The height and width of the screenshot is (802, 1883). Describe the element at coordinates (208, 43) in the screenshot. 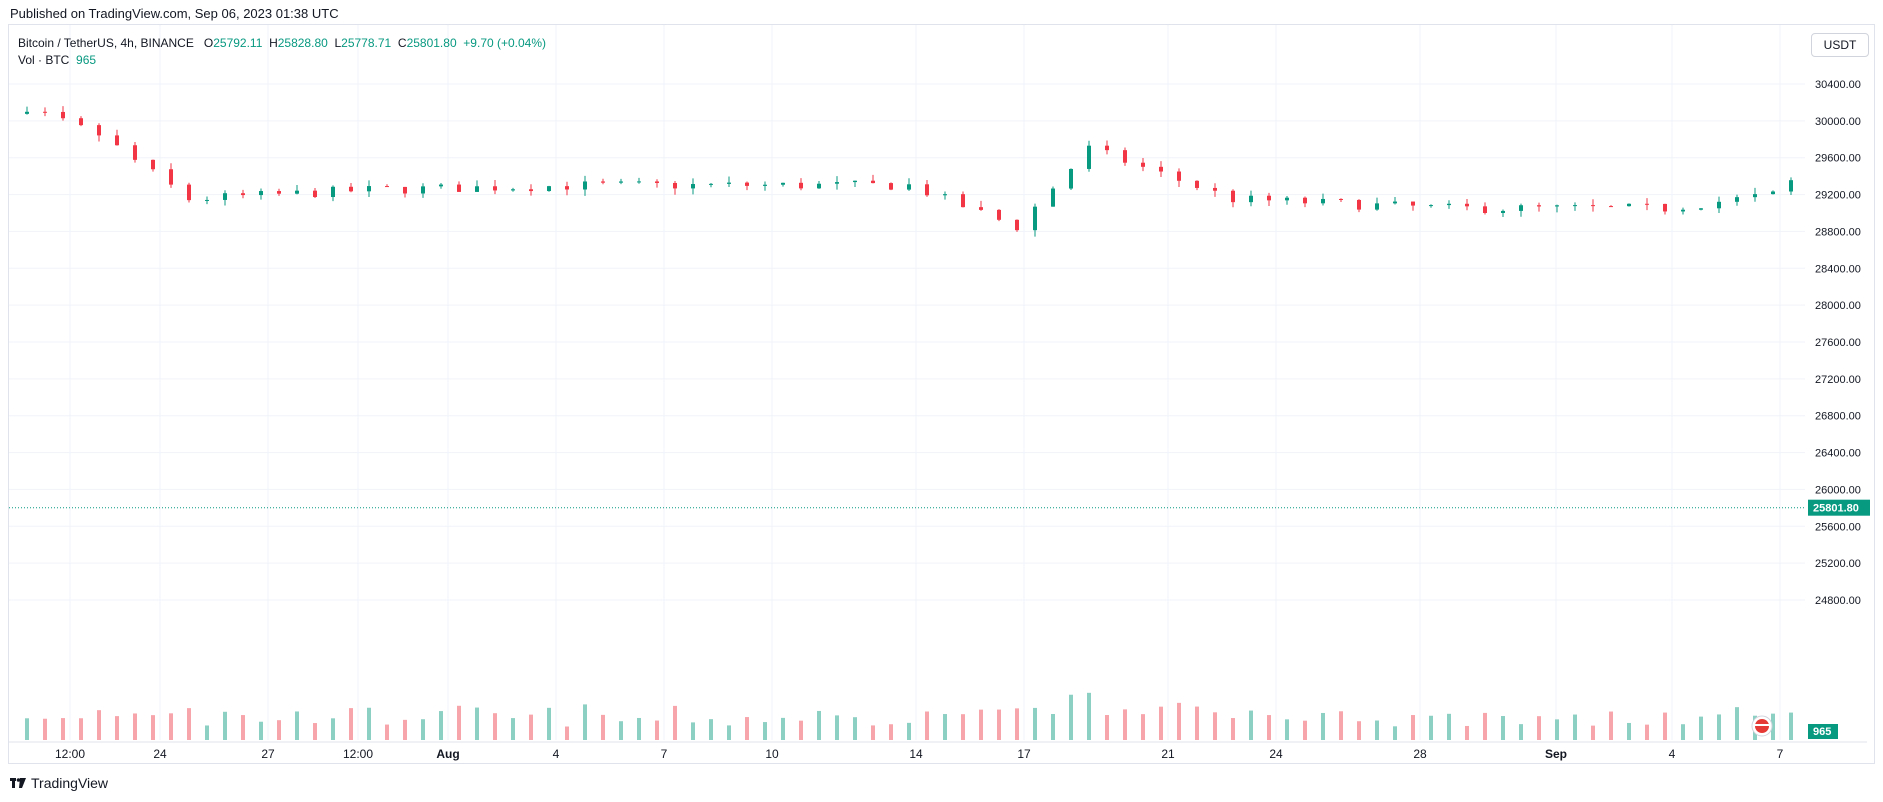

I see `open-key: O` at that location.